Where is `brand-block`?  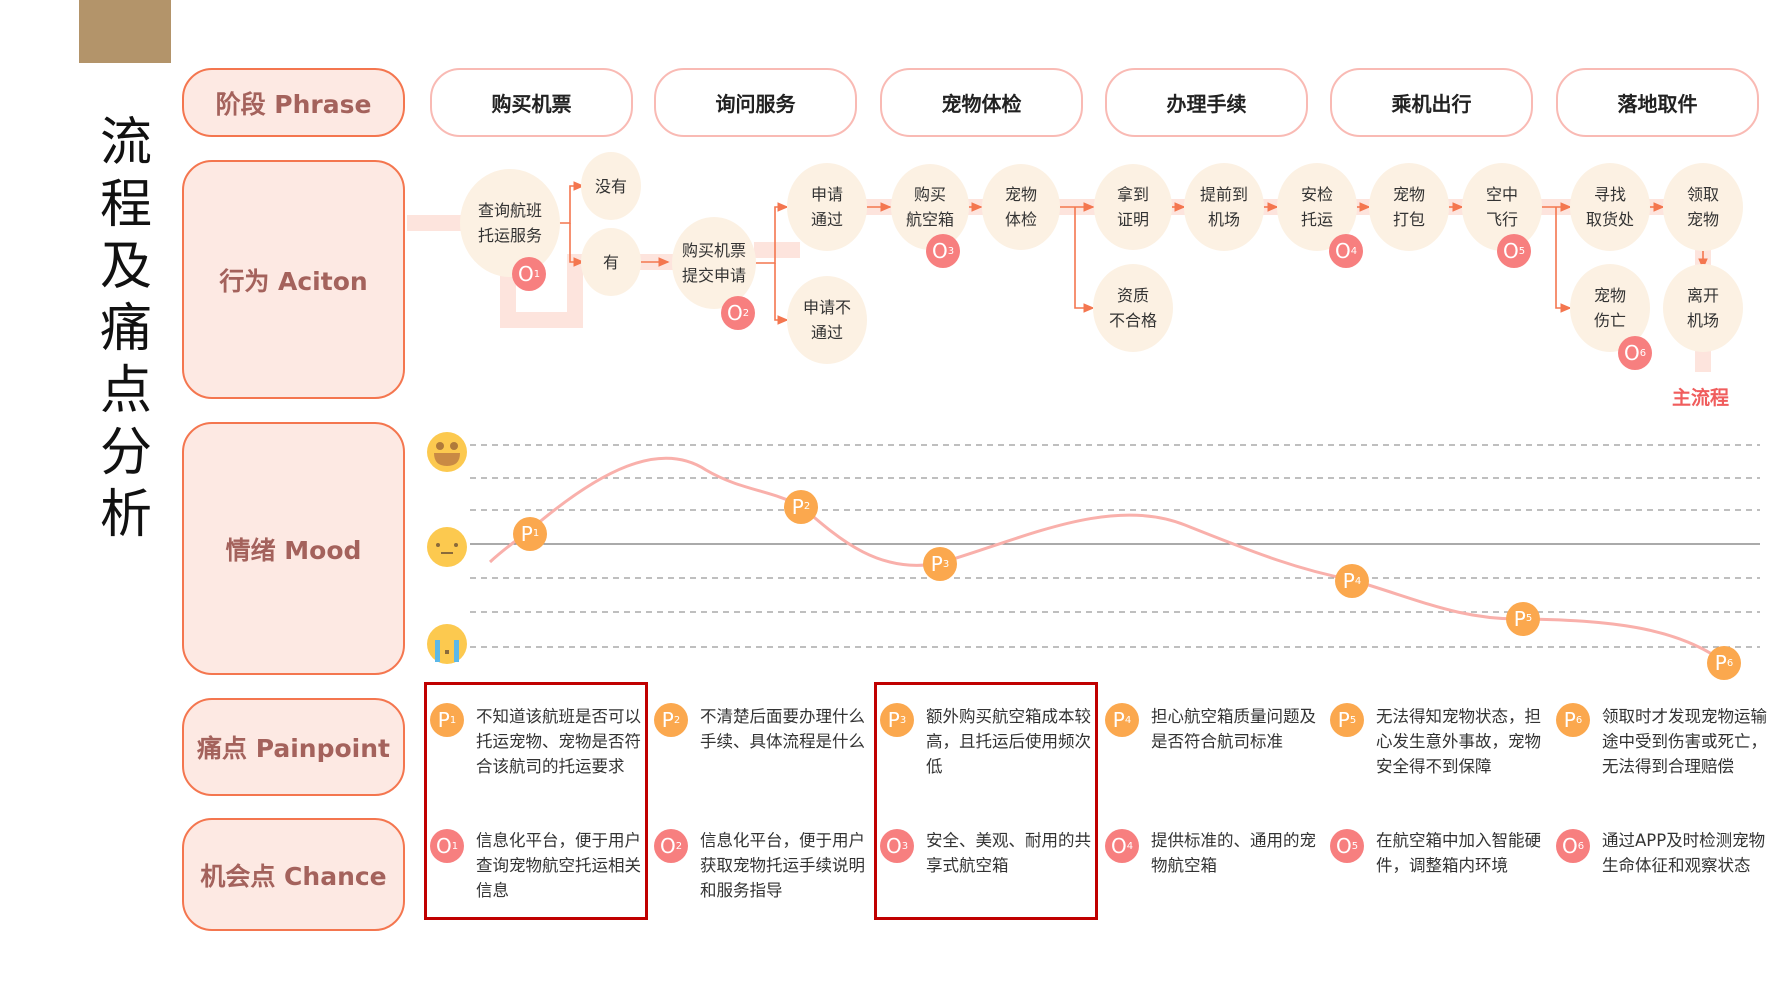
brand-block is located at coordinates (125, 31).